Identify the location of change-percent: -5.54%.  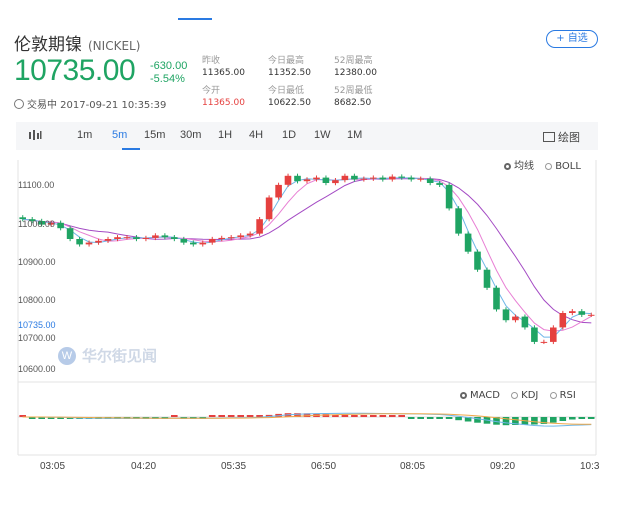
(167, 79).